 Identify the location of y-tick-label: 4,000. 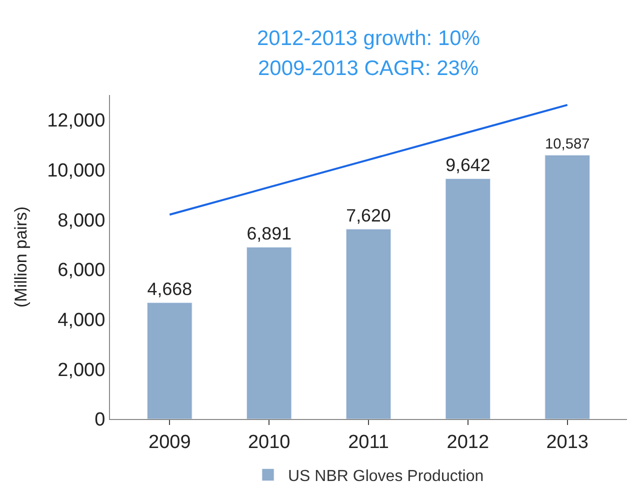
(82, 320).